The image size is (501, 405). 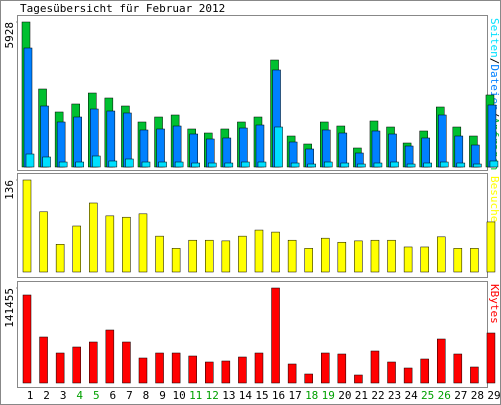 What do you see at coordinates (212, 395) in the screenshot?
I see `x-tick-label: 12` at bounding box center [212, 395].